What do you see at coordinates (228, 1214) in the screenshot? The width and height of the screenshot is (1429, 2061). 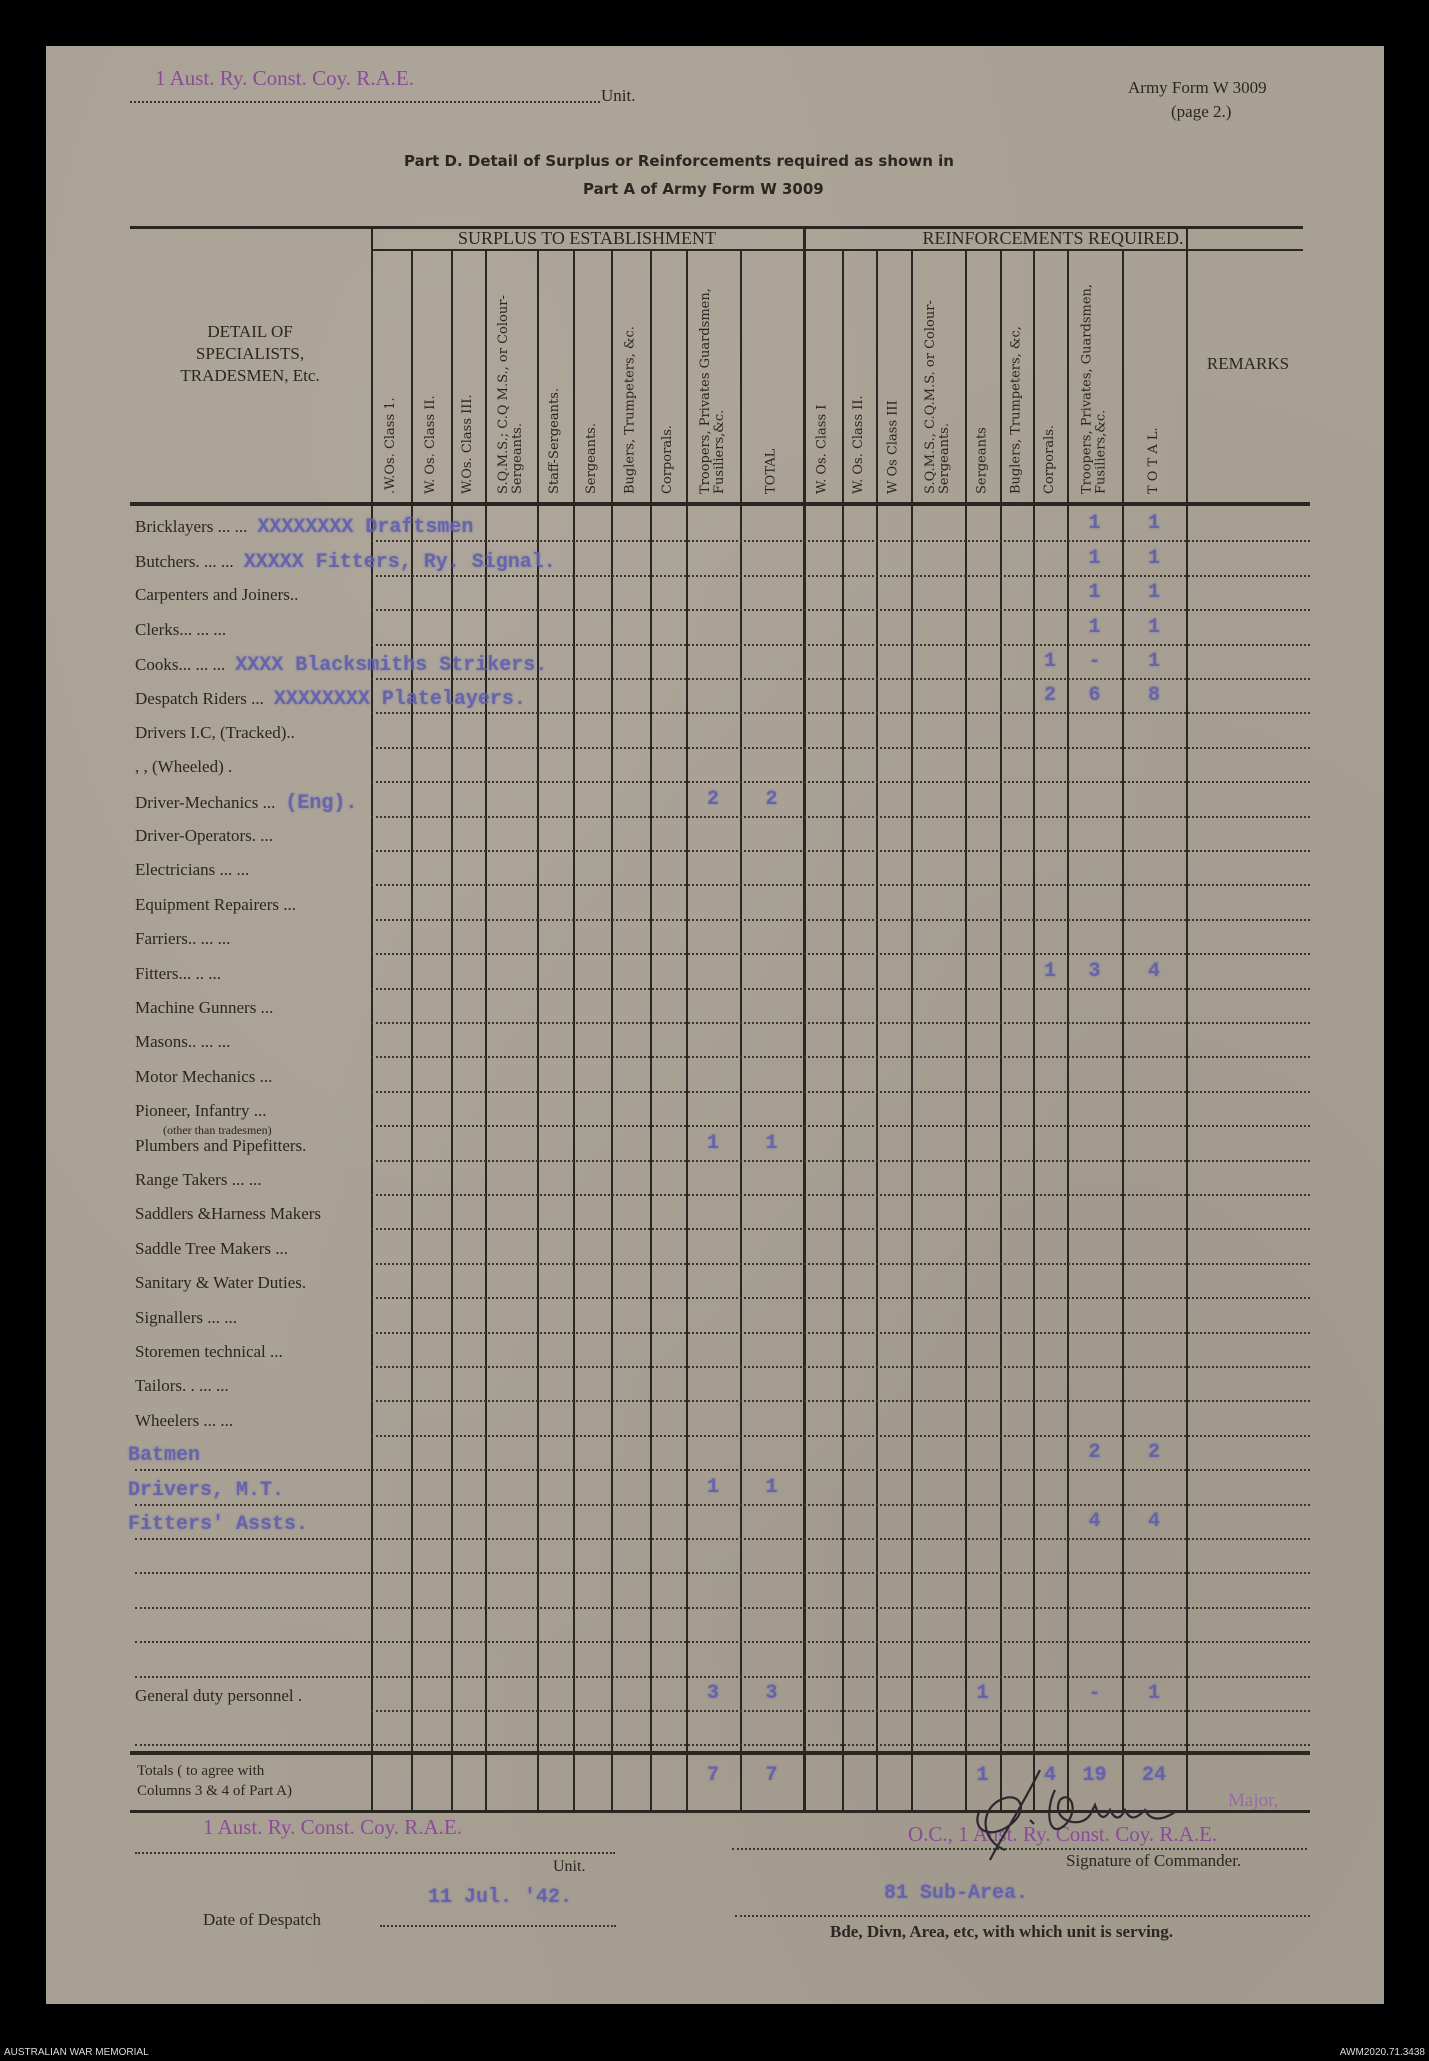 I see `row-label: Saddlers &Harness Makers` at bounding box center [228, 1214].